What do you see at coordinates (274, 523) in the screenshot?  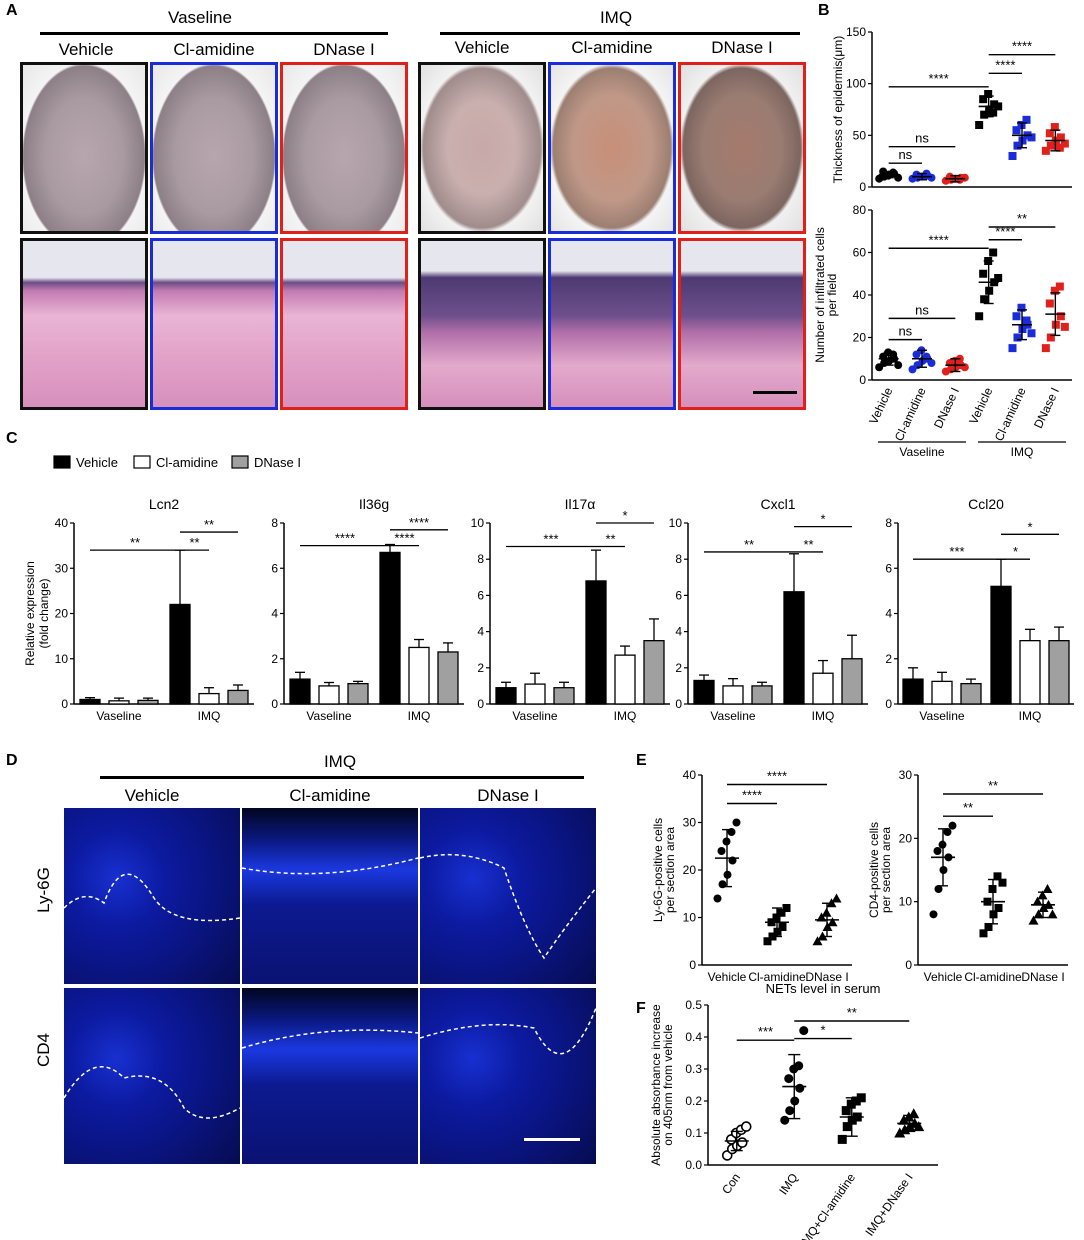 I see `y-tick-label: 8` at bounding box center [274, 523].